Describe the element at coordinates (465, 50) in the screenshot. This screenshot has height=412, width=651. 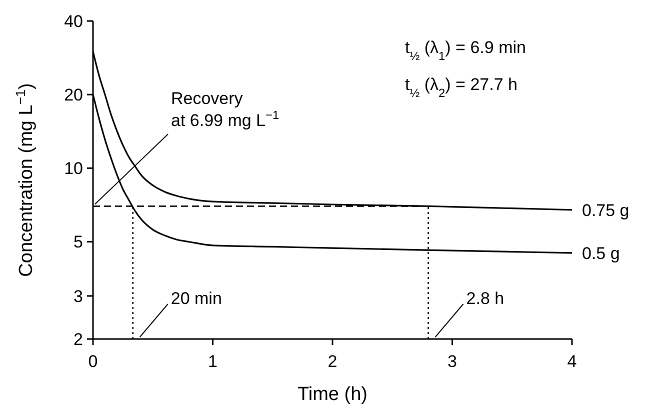
I see `annotation: t$_{½}$ (λ$_{1}$) = 6.9 min` at that location.